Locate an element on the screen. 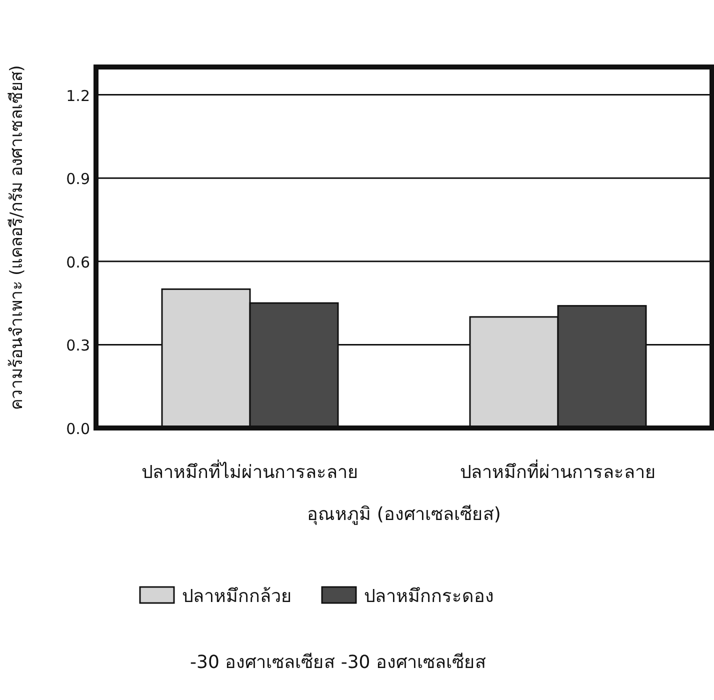 This screenshot has width=714, height=700. x-tick-label: ปลาหมึกที่ไม่ผ่านการละลาย is located at coordinates (250, 471).